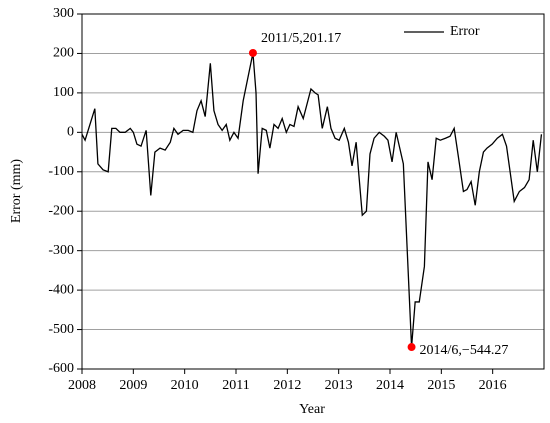 Image resolution: width=550 pixels, height=423 pixels. I want to click on y-tick-label: 200, so click(63, 53).